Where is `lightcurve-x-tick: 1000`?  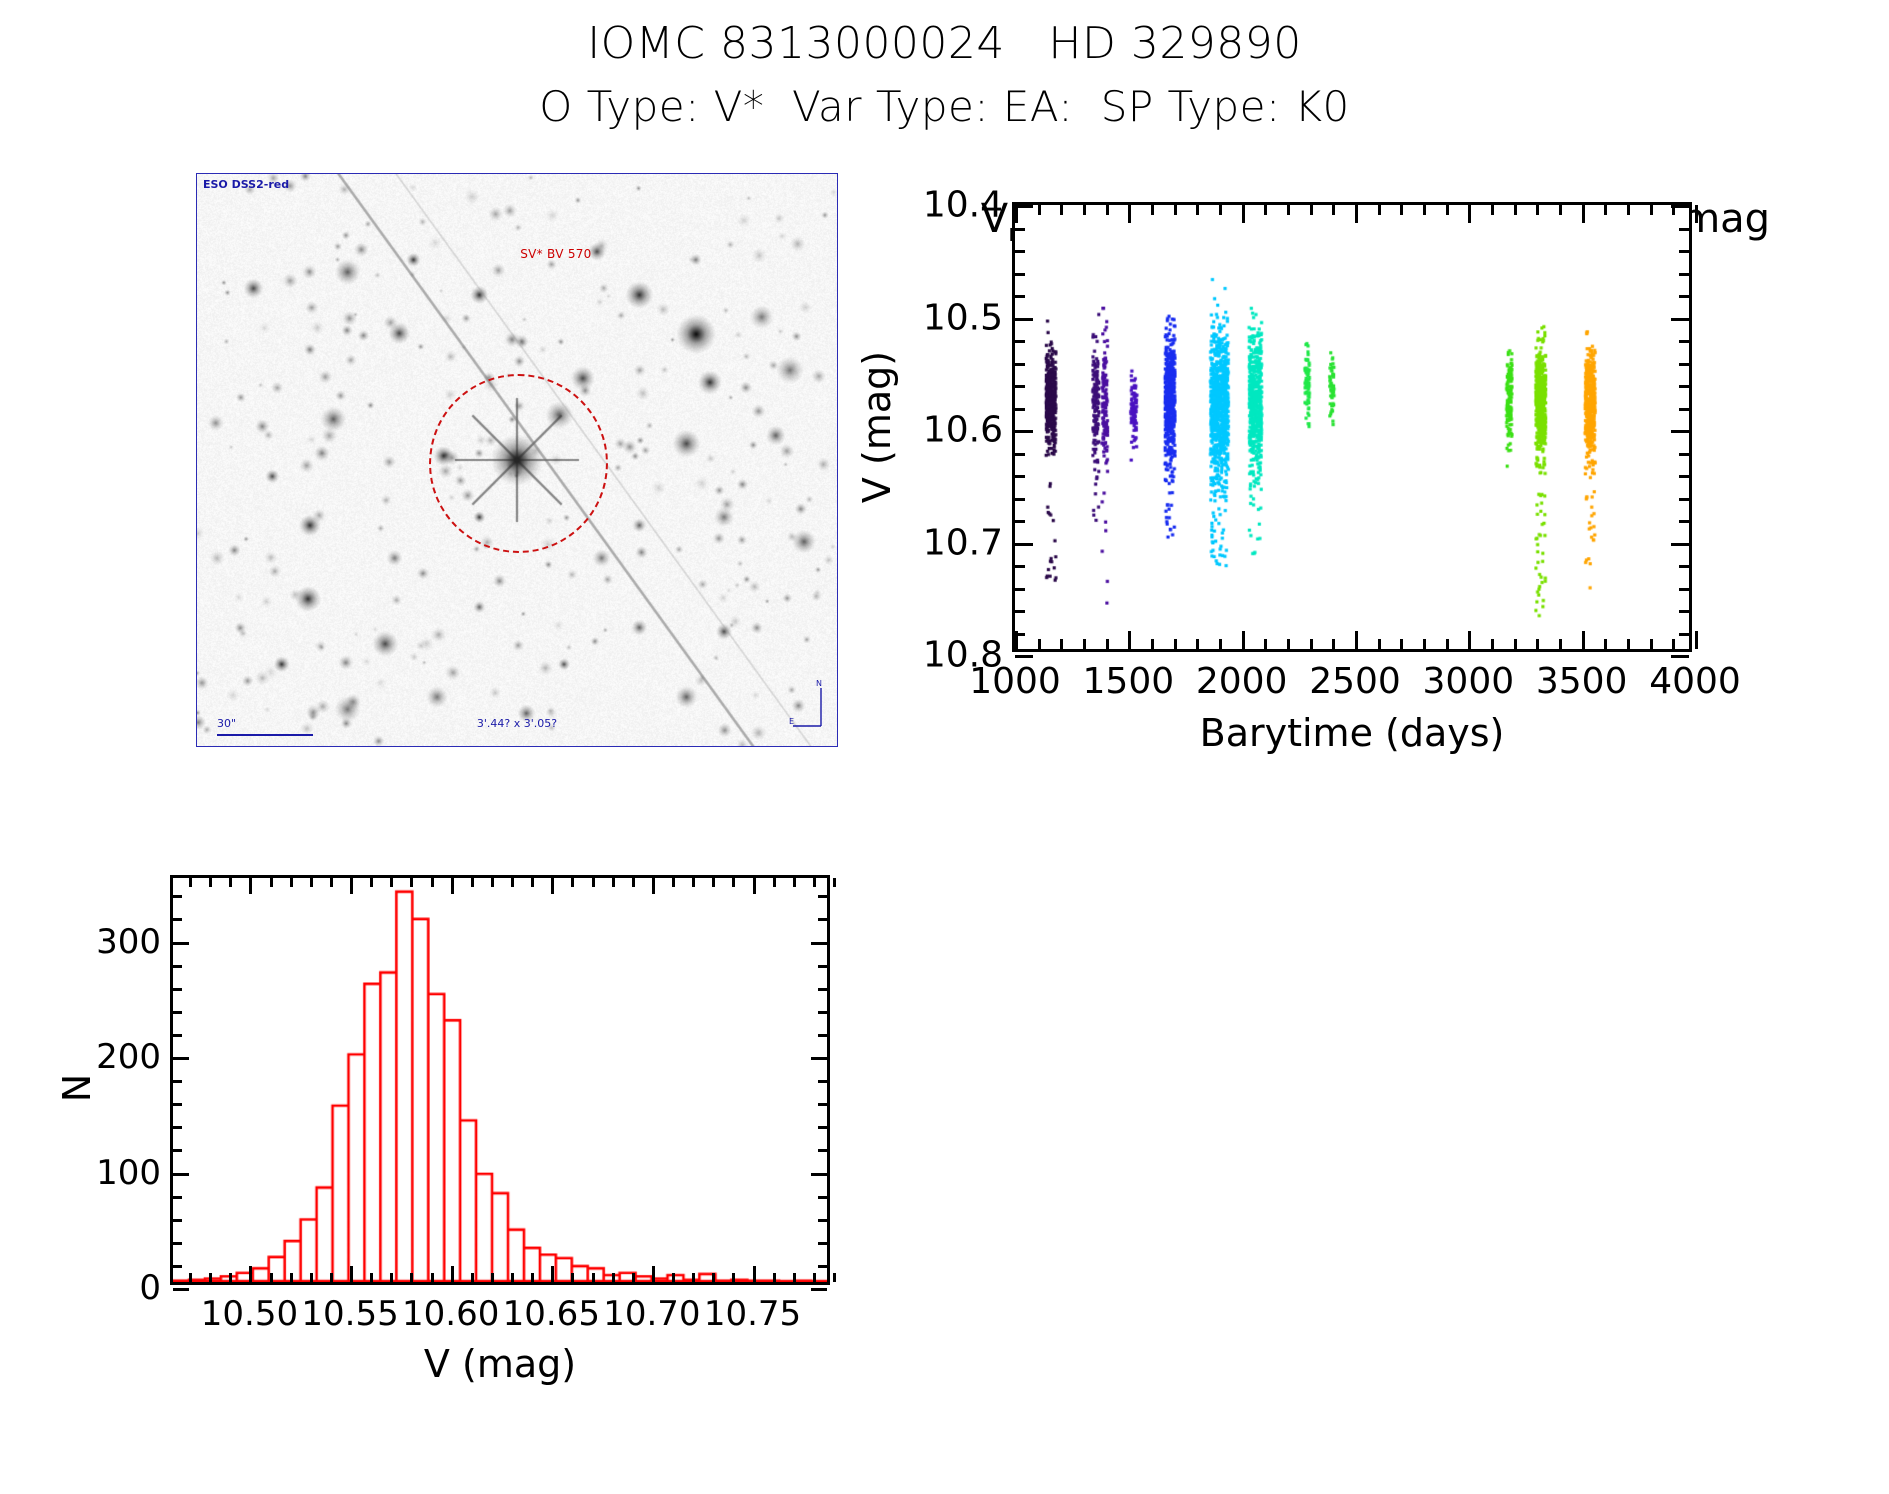 lightcurve-x-tick: 1000 is located at coordinates (1015, 681).